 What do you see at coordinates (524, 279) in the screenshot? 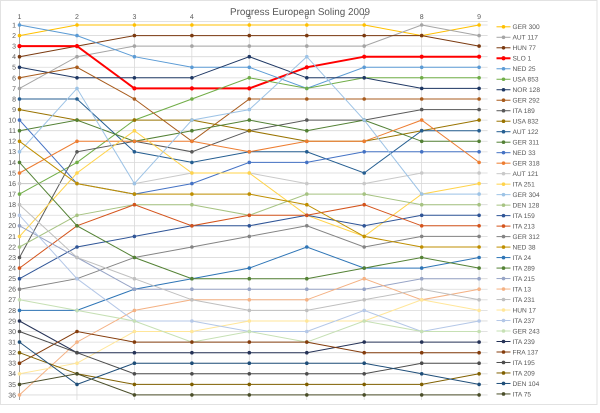
I see `svg-text: ITA 215` at bounding box center [524, 279].